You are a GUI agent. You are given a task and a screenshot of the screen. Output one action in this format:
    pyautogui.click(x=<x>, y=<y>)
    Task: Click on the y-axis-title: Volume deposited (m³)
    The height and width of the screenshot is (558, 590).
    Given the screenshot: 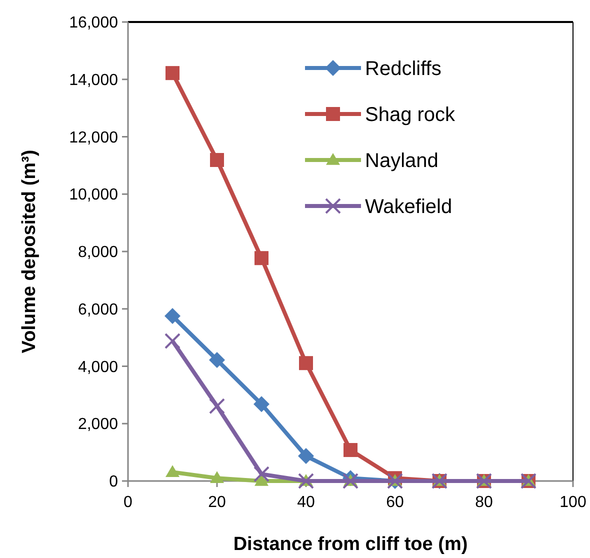 What is the action you would take?
    pyautogui.click(x=29, y=252)
    